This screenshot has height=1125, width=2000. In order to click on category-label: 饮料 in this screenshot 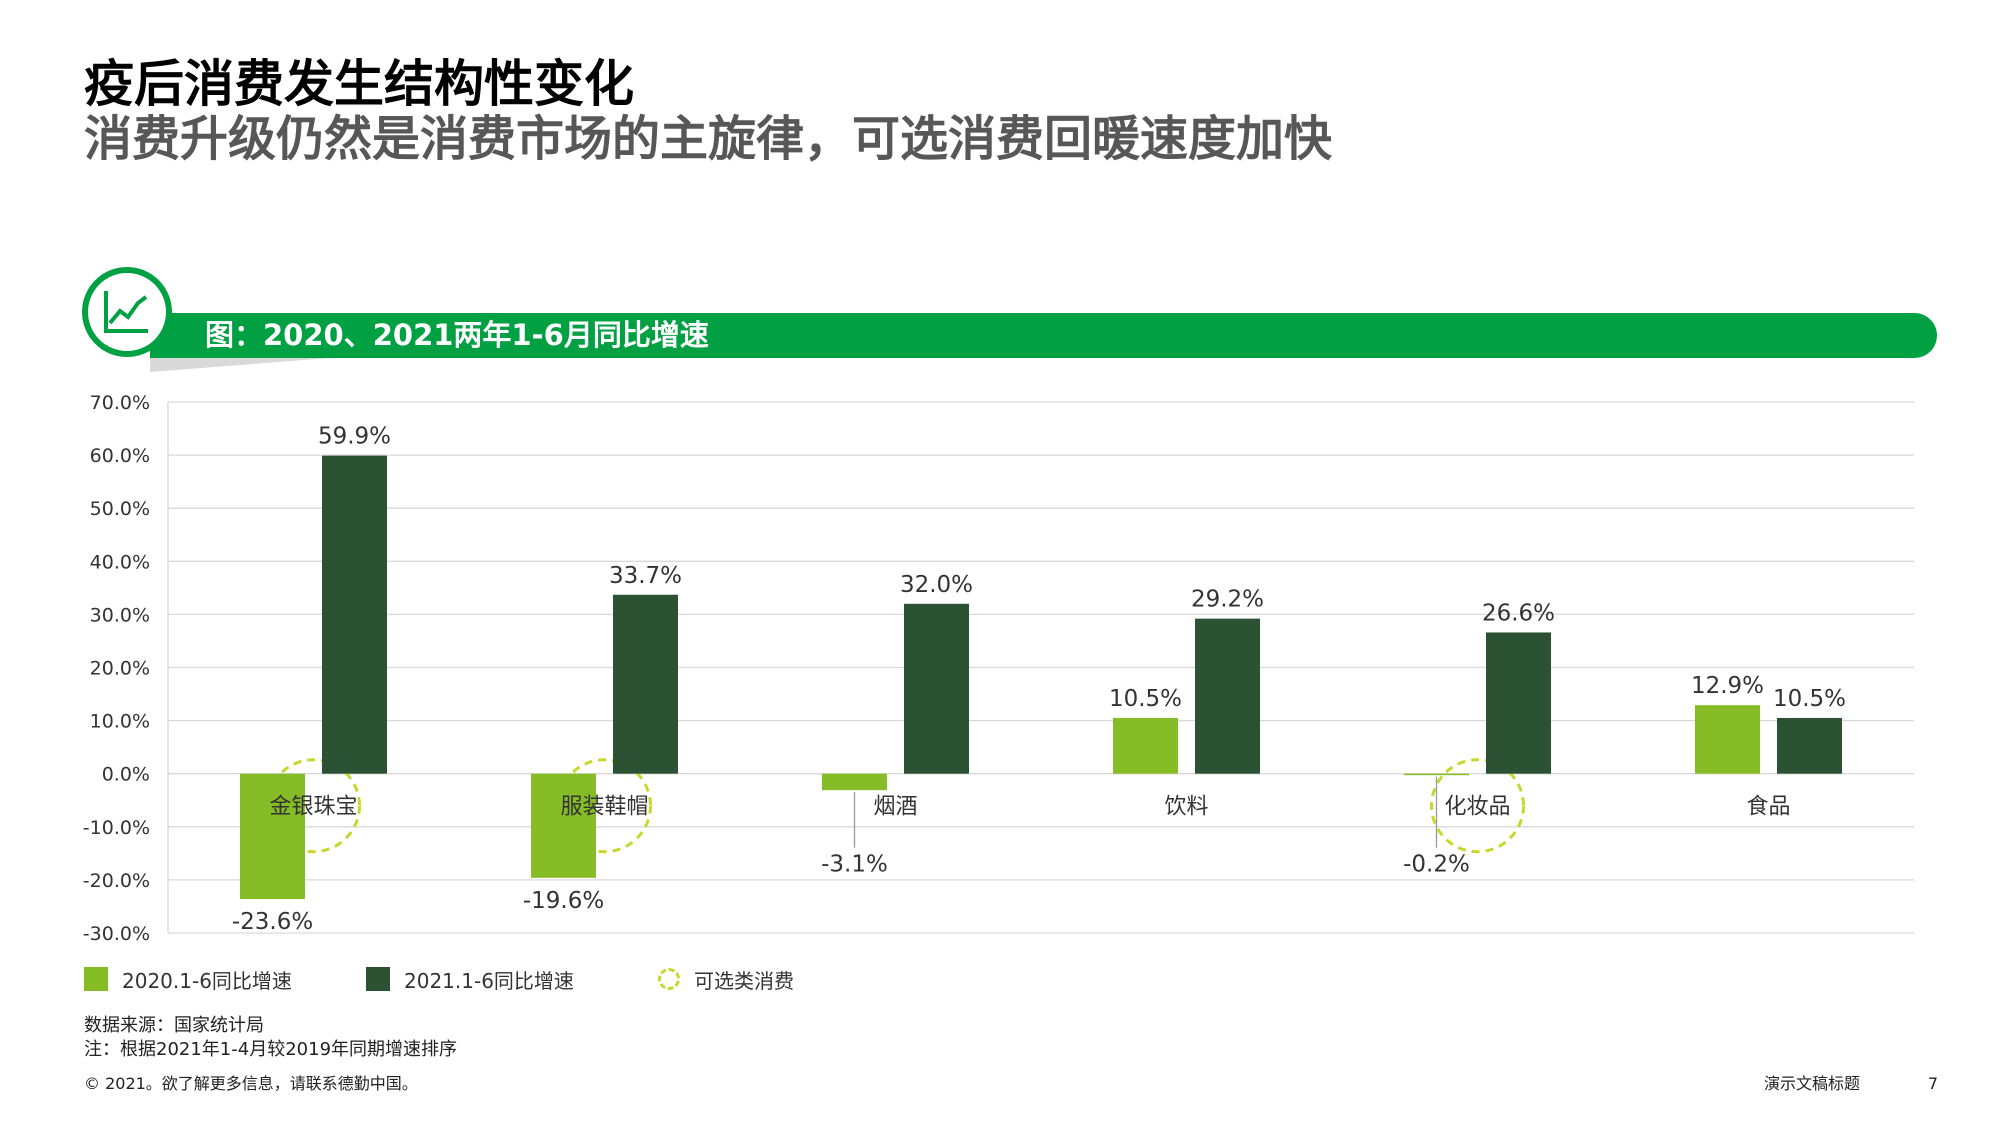, I will do `click(1186, 807)`.